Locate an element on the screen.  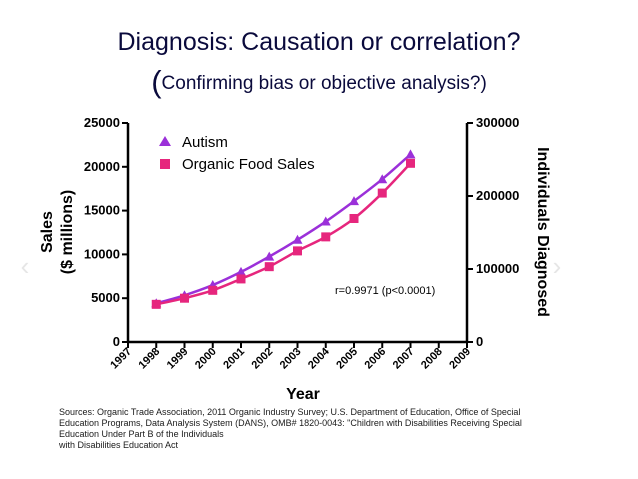
prev-slide-chevron-icon: ‹ is located at coordinates (25, 266).